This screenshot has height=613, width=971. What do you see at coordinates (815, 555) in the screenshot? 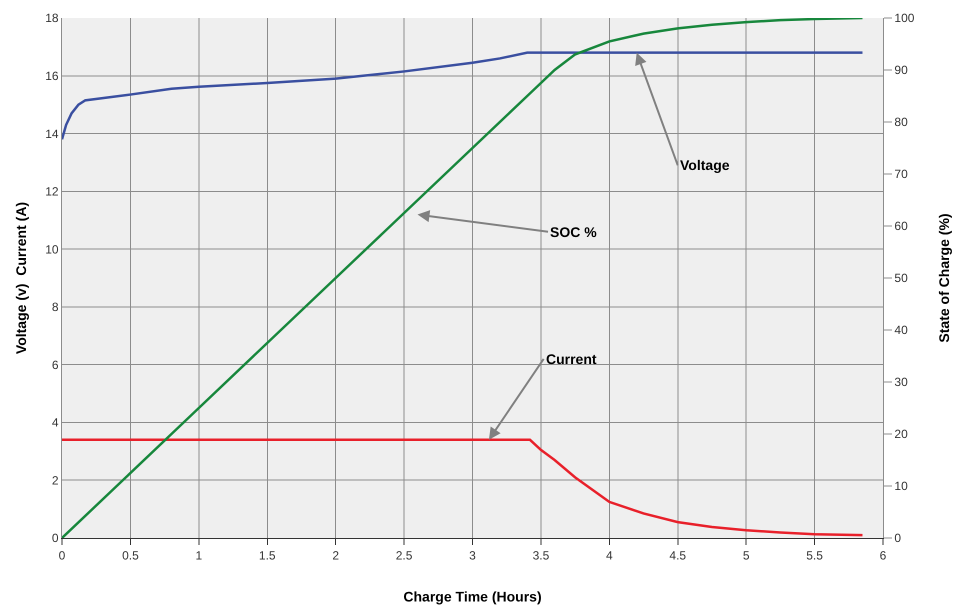
I see `x-tick-label: 5.5` at bounding box center [815, 555].